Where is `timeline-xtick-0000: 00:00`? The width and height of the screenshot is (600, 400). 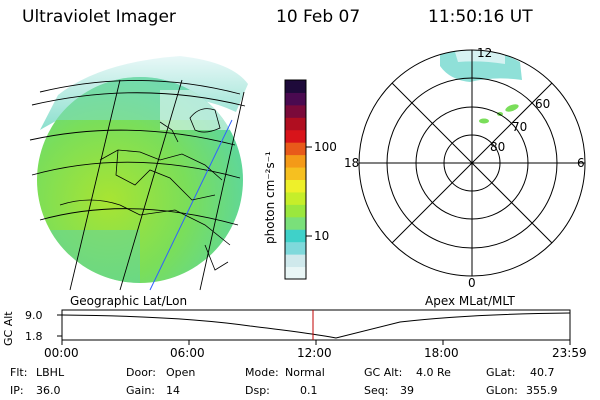
timeline-xtick-0000: 00:00 is located at coordinates (61, 353).